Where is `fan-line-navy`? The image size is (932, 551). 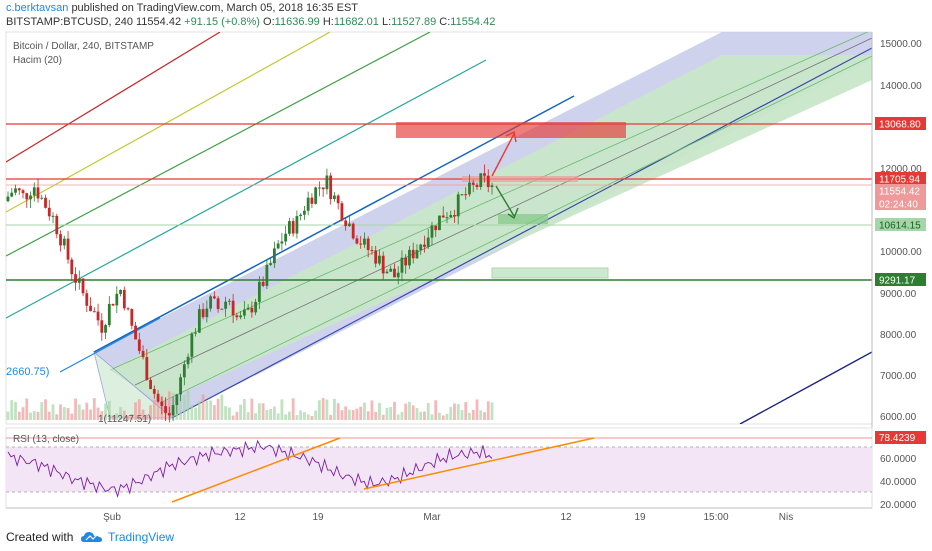 fan-line-navy is located at coordinates (805, 387).